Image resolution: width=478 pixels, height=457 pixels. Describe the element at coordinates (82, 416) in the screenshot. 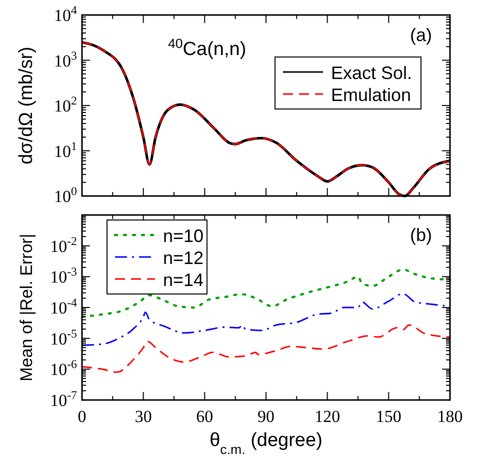

I see `x-tick-label: 0` at that location.